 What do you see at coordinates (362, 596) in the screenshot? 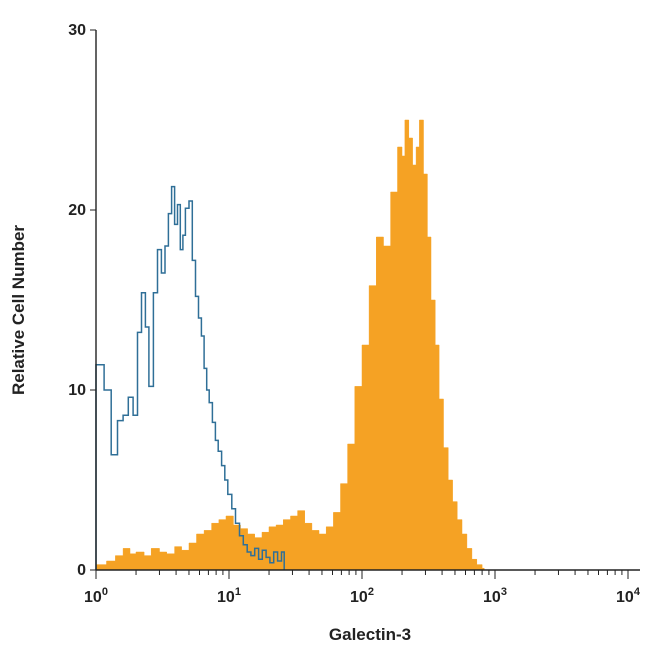
I see `x-tick-label: 10²` at bounding box center [362, 596].